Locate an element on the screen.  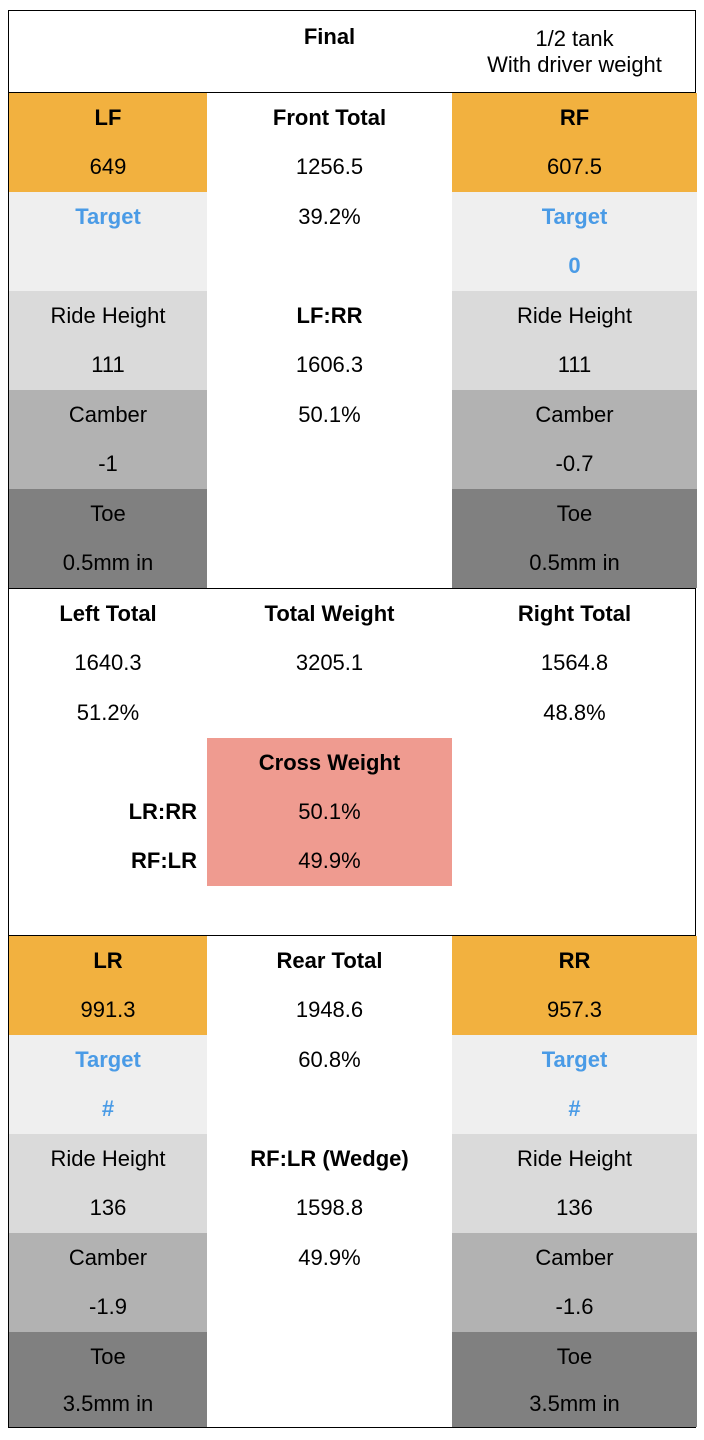
rf-target-label: Target is located at coordinates (574, 217).